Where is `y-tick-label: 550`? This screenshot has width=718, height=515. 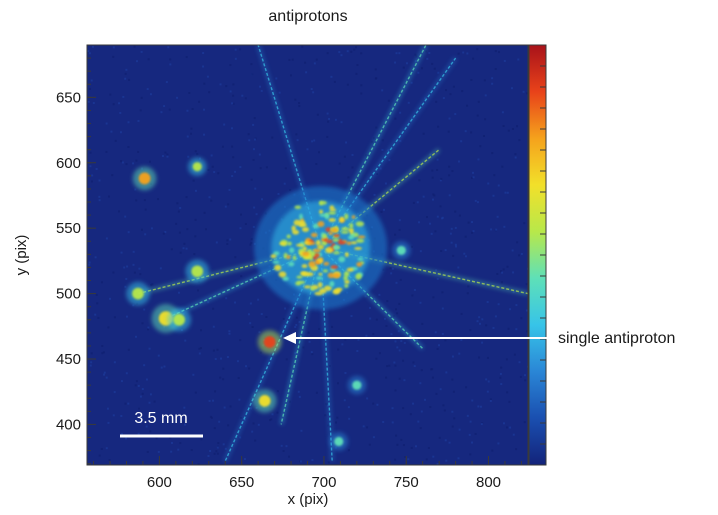 y-tick-label: 550 is located at coordinates (68, 228).